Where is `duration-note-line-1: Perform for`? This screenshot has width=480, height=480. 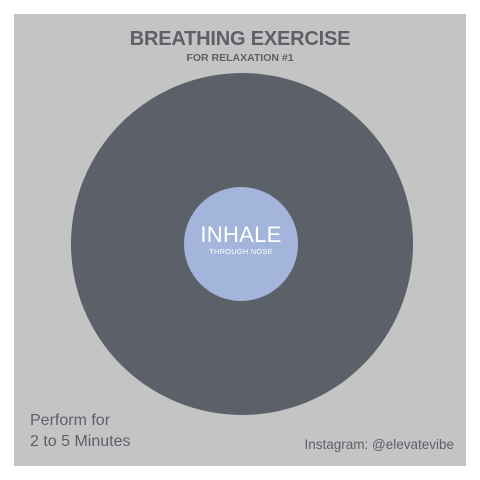 duration-note-line-1: Perform for is located at coordinates (70, 420).